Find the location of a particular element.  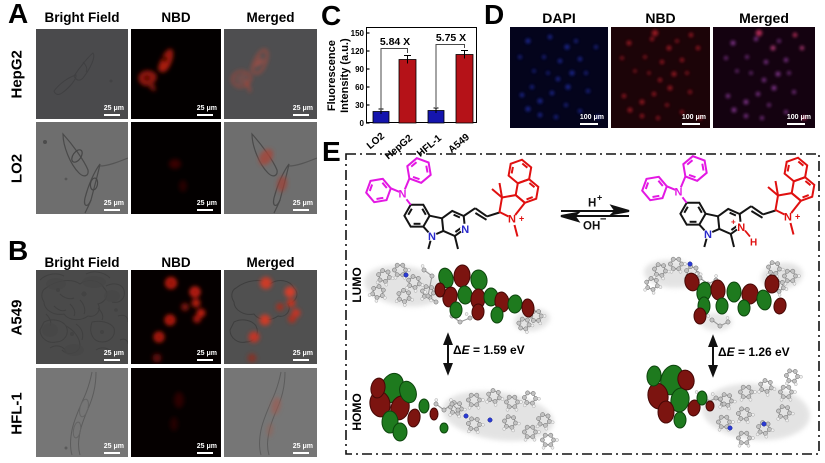

svg-text: 120 is located at coordinates (358, 51).